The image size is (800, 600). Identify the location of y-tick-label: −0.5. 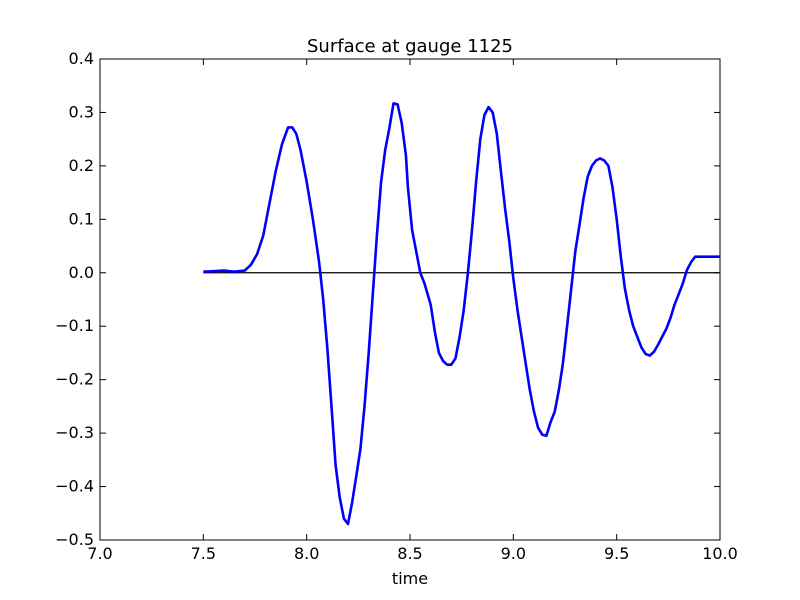
(74, 539).